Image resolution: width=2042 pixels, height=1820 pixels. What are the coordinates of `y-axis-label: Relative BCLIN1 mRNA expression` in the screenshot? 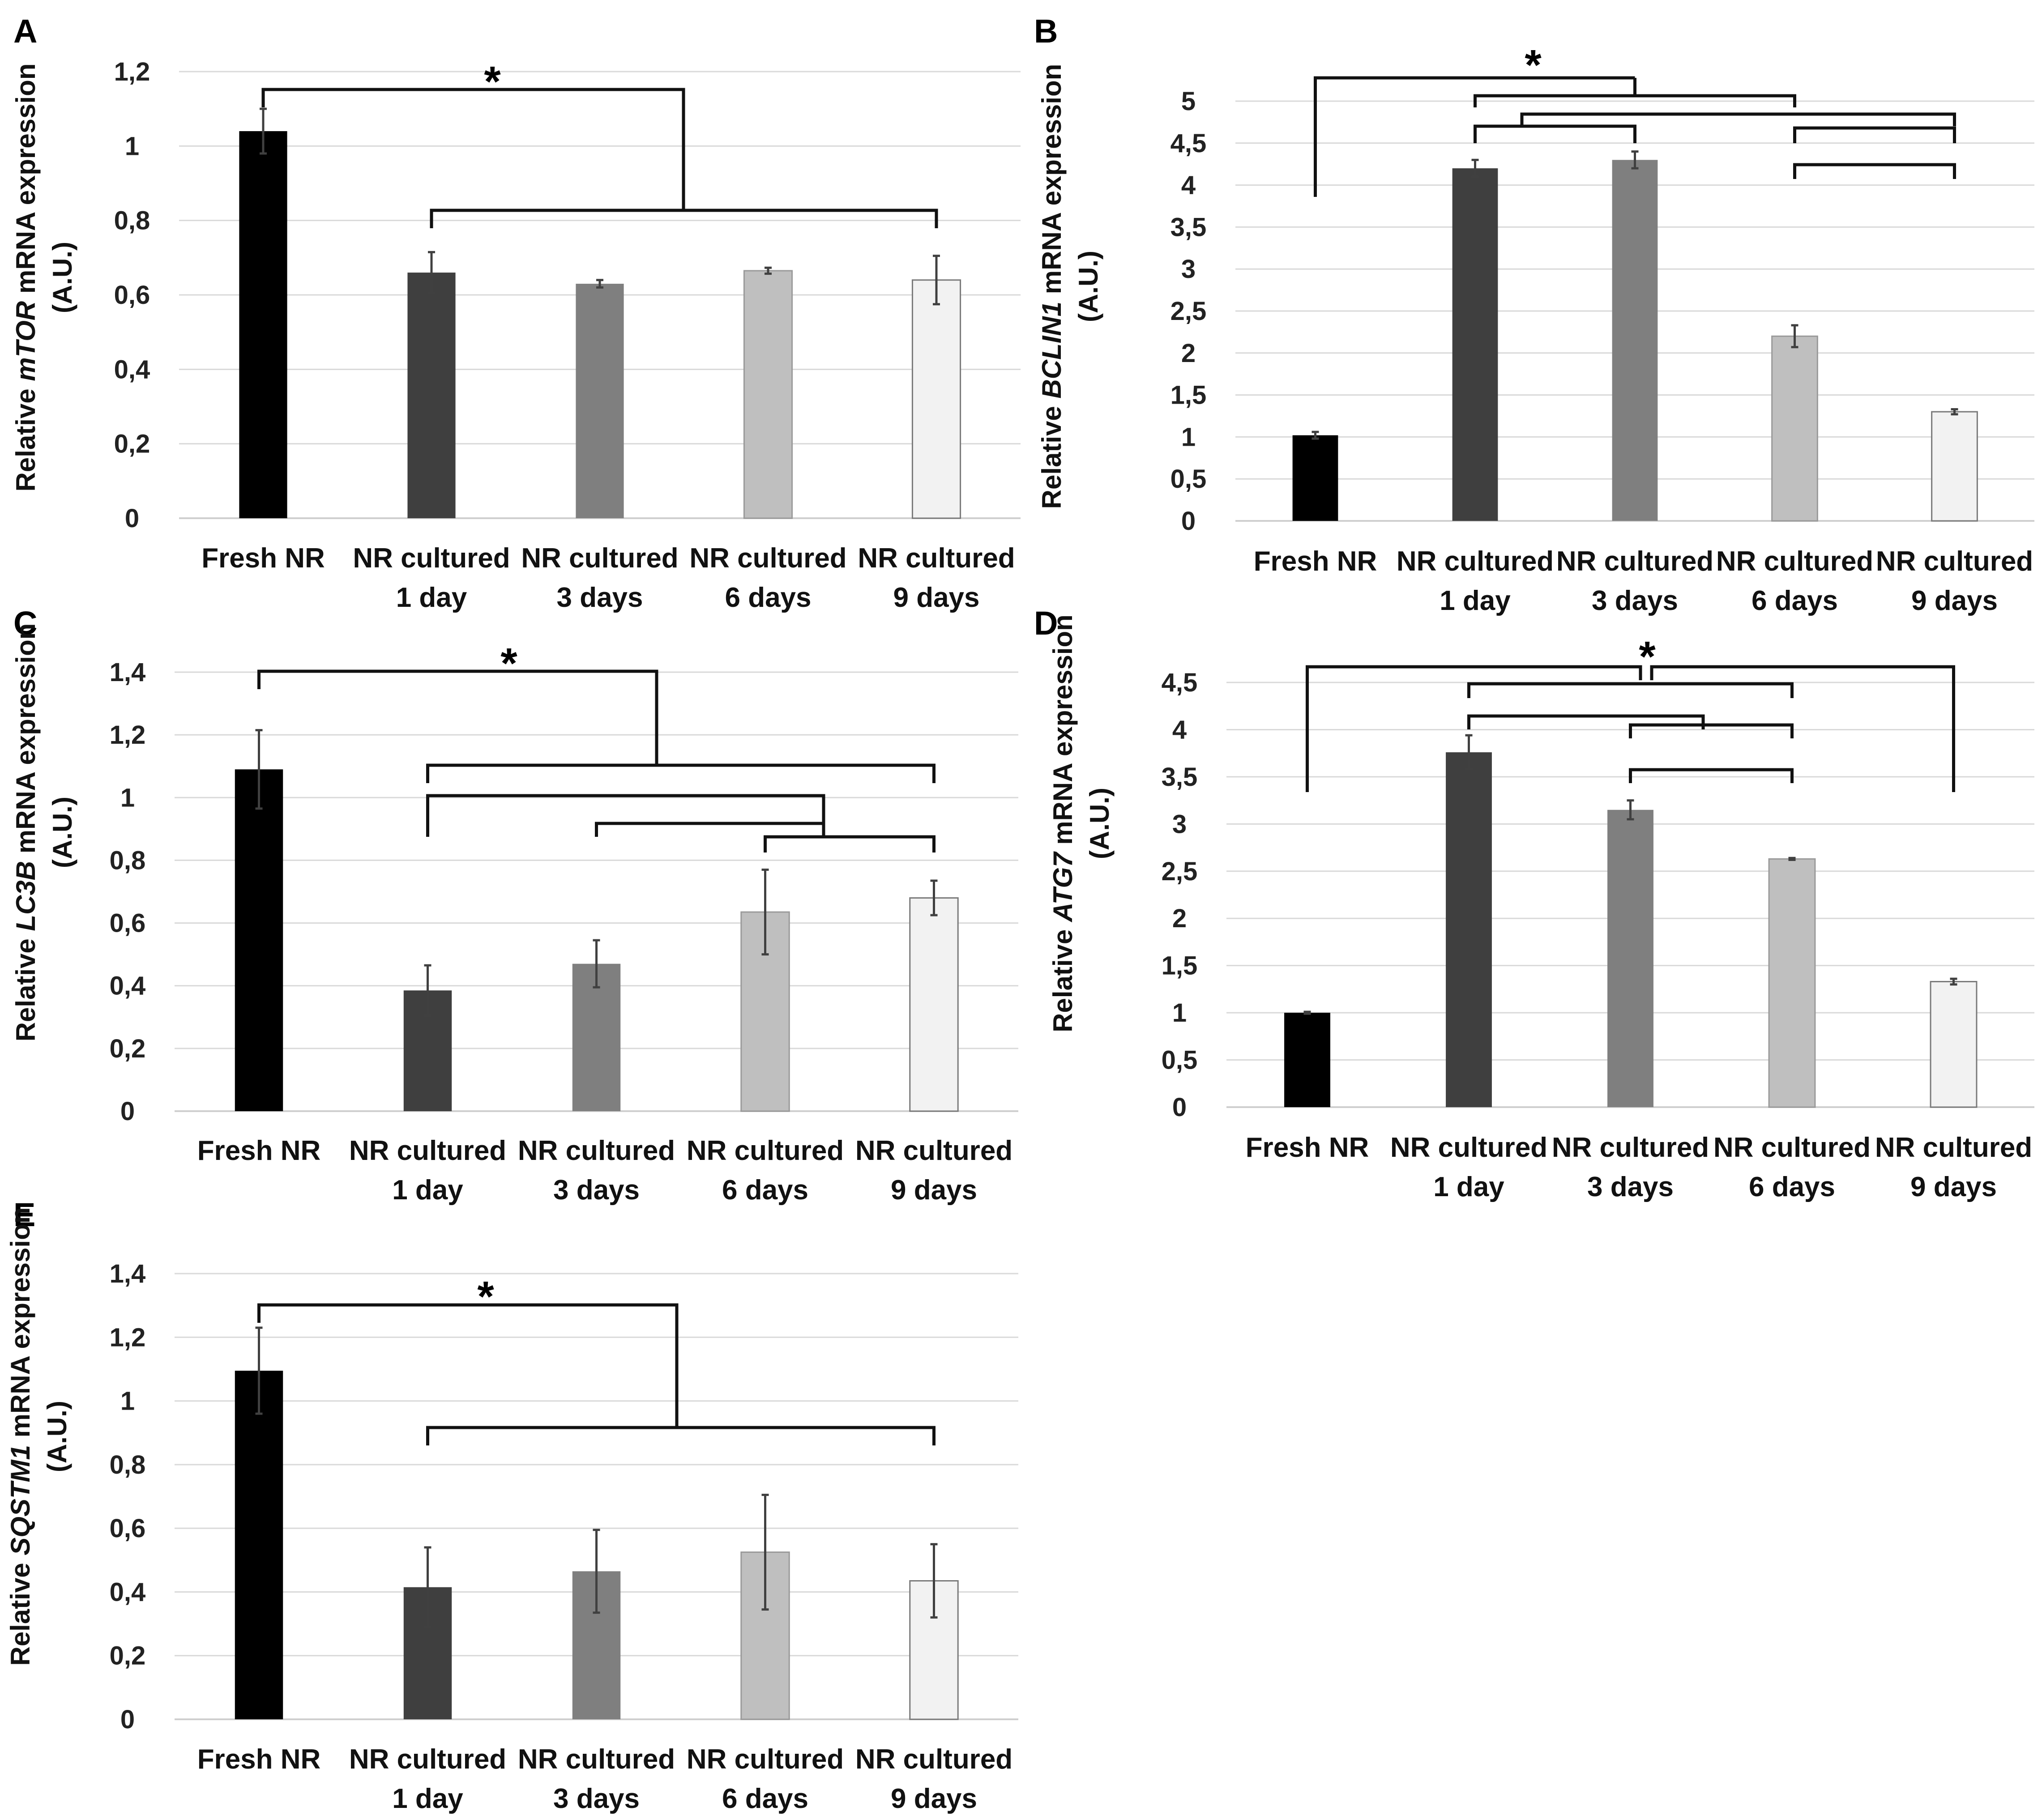 It's located at (1052, 286).